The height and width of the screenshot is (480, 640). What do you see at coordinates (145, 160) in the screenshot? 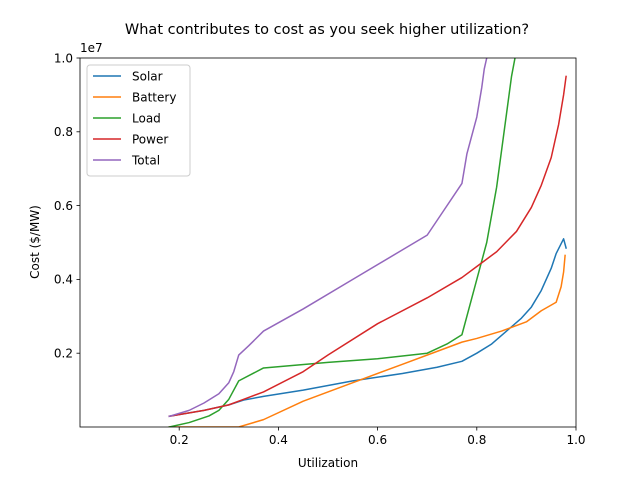
I see `legend-label-total: Total` at bounding box center [145, 160].